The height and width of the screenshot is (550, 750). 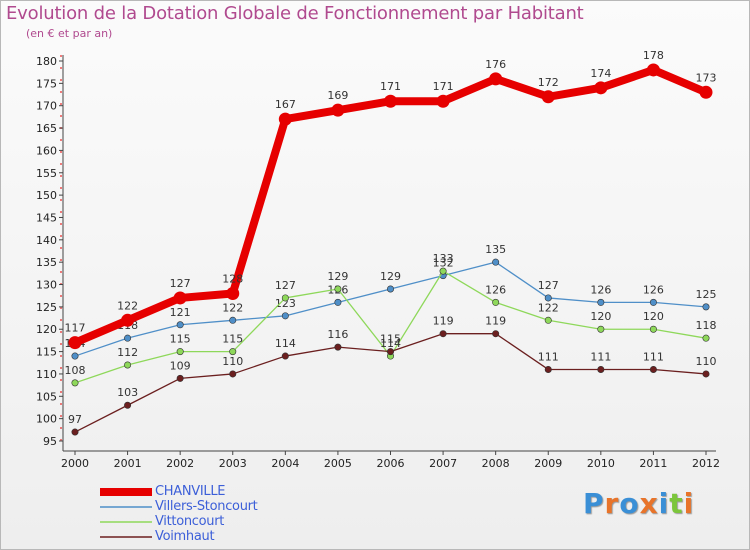 What do you see at coordinates (629, 503) in the screenshot?
I see `logo-letter: o` at bounding box center [629, 503].